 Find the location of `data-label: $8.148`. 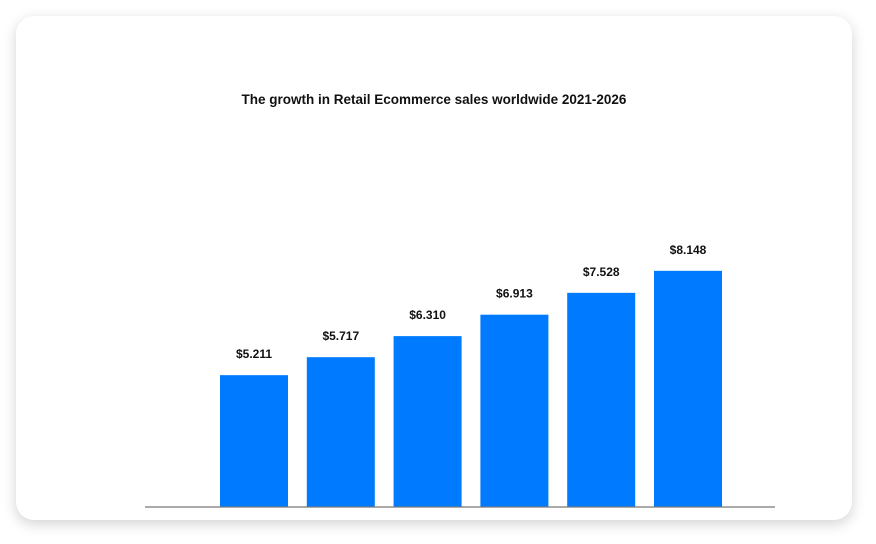

data-label: $8.148 is located at coordinates (688, 250).